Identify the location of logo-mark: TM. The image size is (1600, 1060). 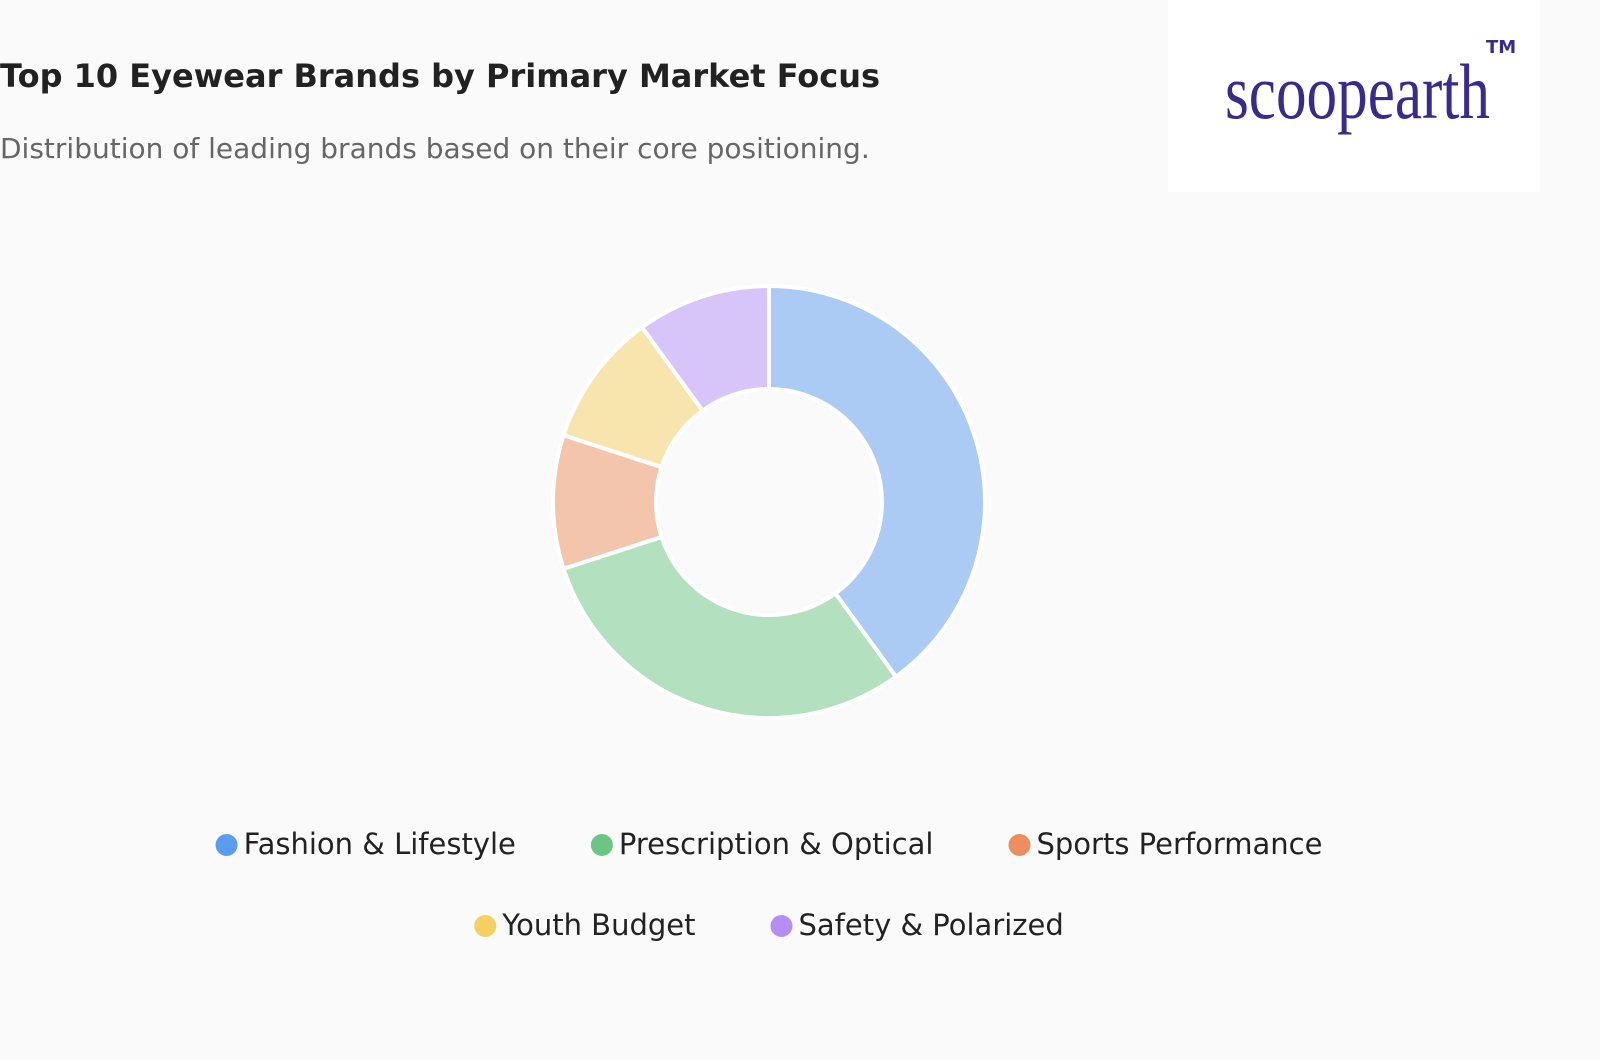
(1501, 47).